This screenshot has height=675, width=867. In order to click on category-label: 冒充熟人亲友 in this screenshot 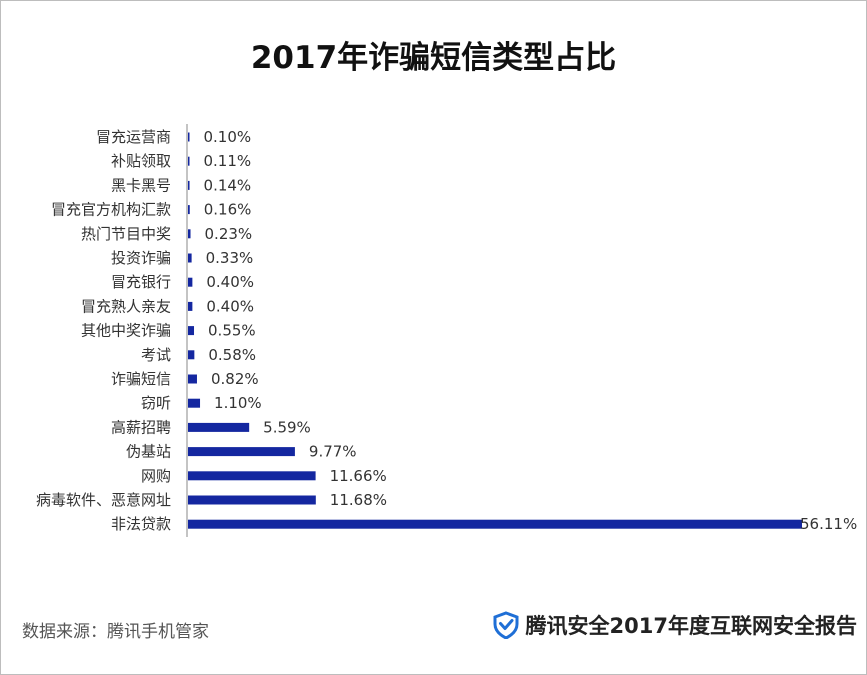, I will do `click(126, 306)`.